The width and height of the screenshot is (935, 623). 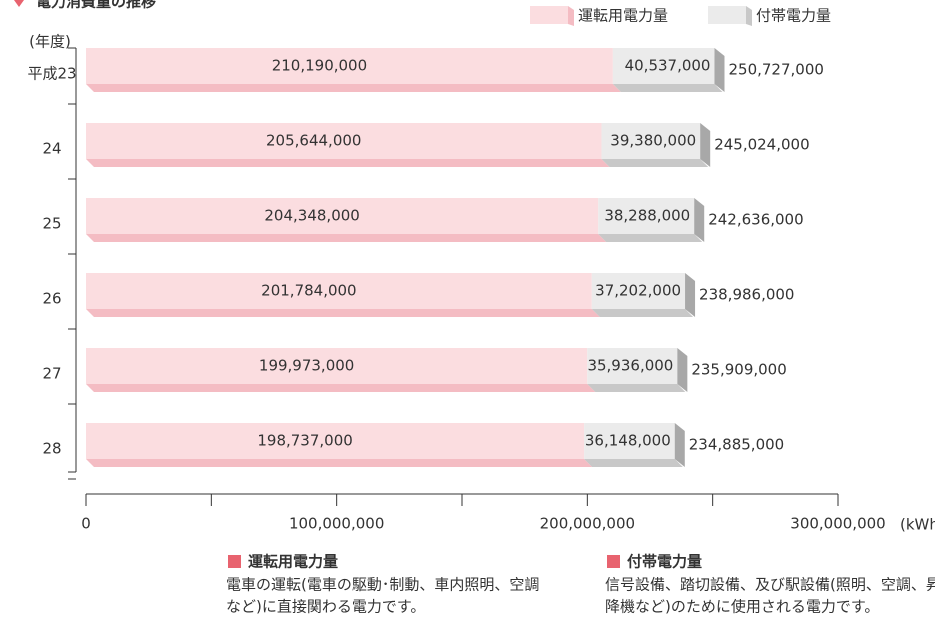 What do you see at coordinates (19, 3) in the screenshot?
I see `title-marker` at bounding box center [19, 3].